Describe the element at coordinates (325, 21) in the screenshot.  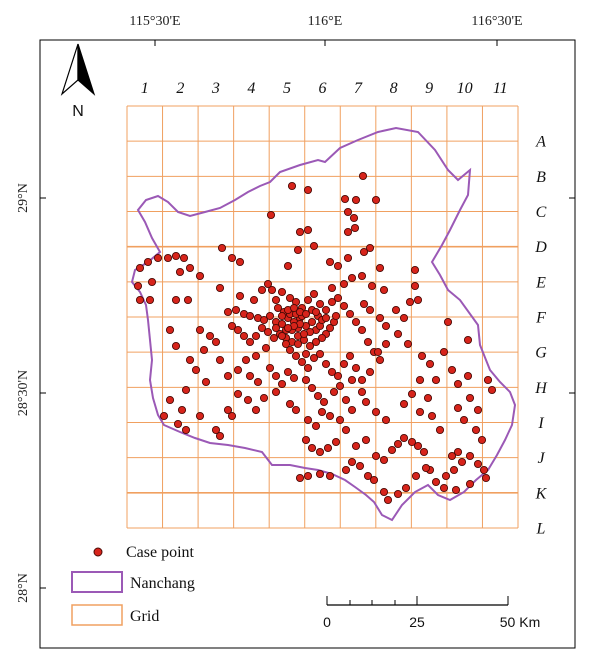
I see `lon-label-2: 116°E` at that location.